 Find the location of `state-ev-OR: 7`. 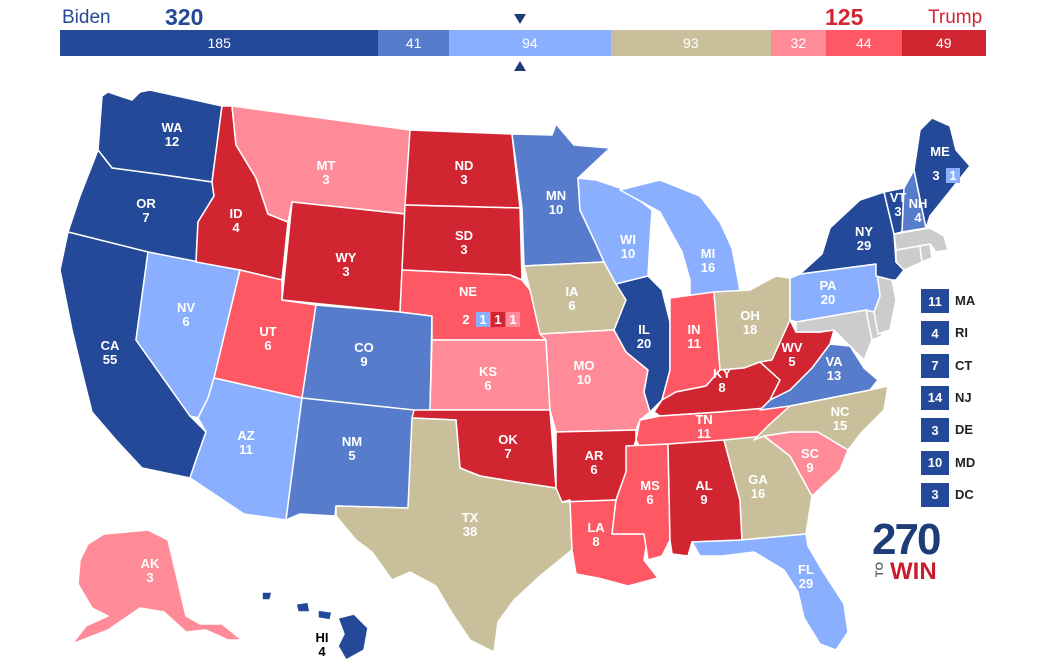

state-ev-OR: 7 is located at coordinates (145, 217).